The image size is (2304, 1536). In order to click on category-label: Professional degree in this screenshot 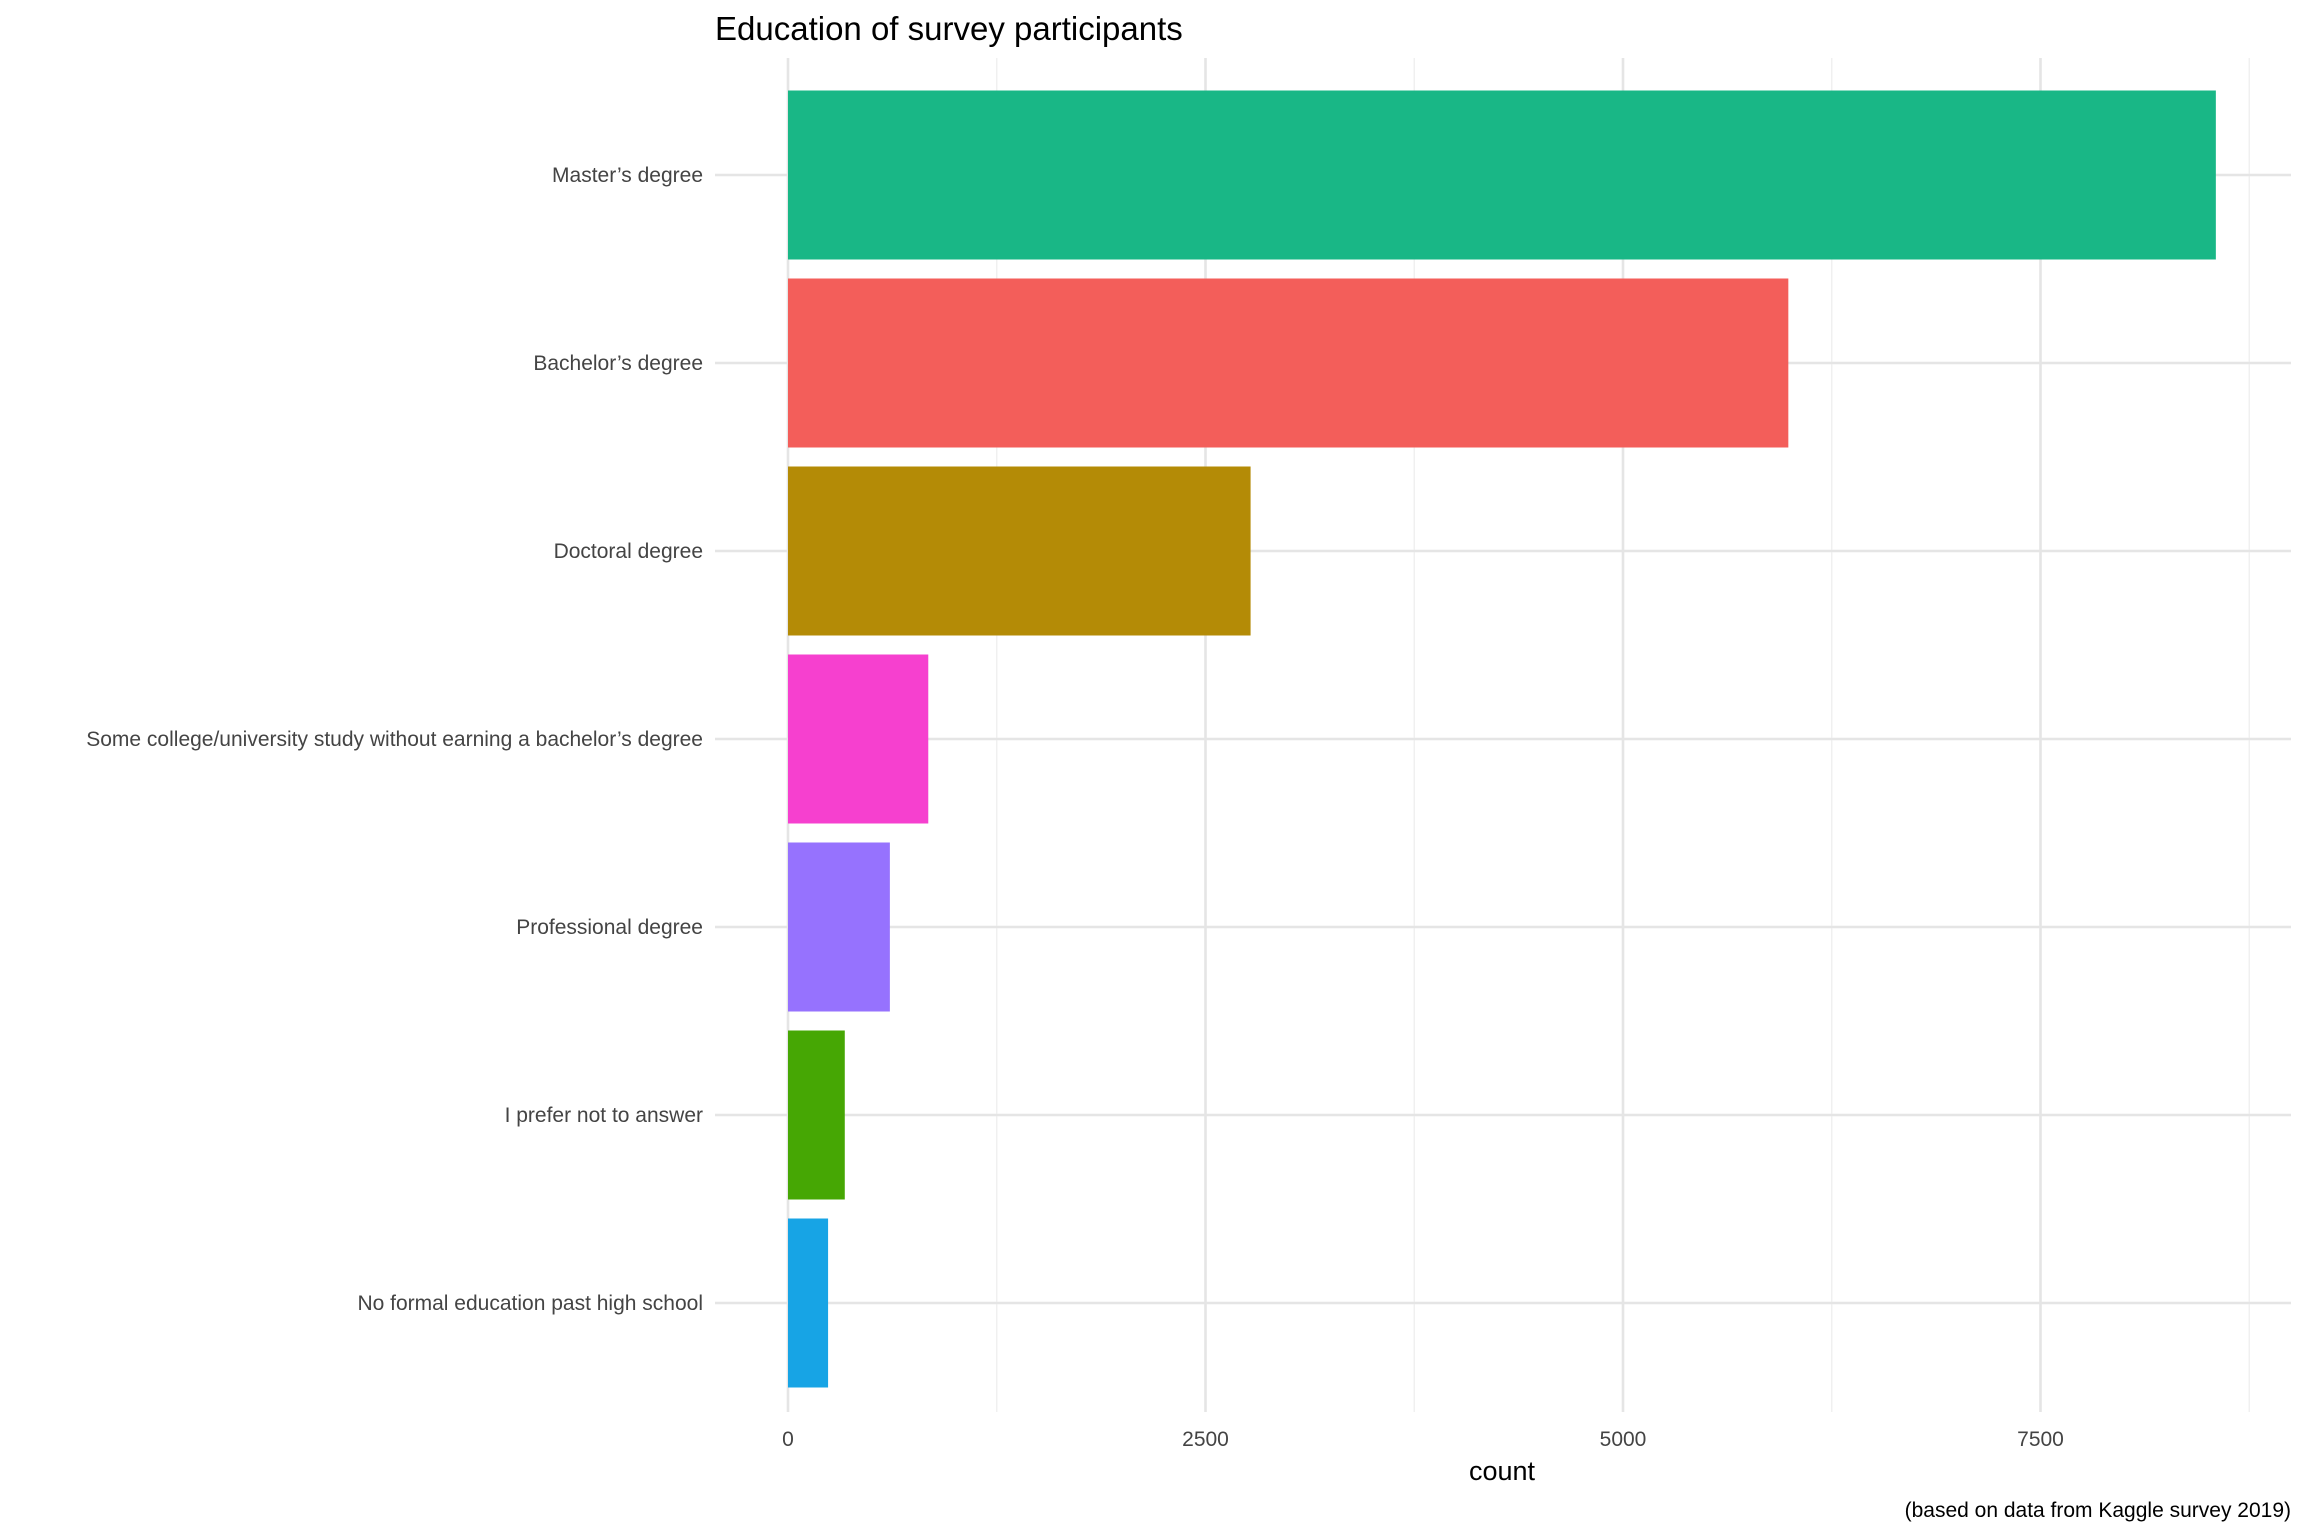, I will do `click(609, 927)`.